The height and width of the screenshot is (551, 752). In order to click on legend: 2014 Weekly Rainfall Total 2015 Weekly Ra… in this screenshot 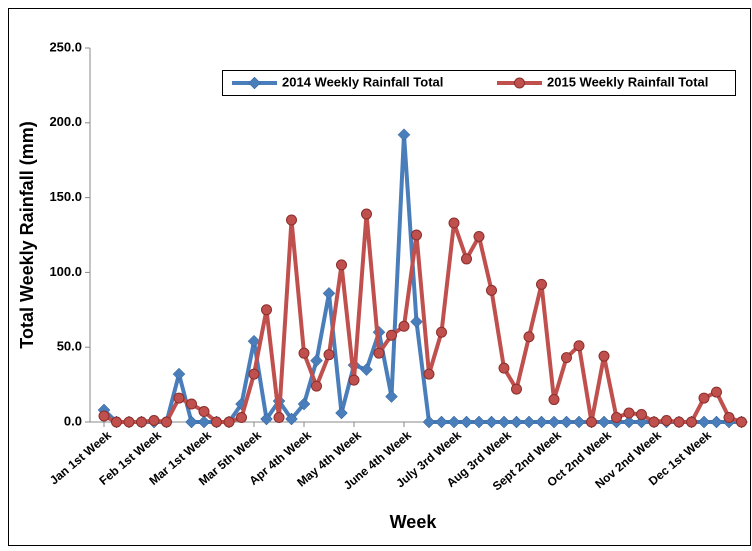, I will do `click(479, 83)`.